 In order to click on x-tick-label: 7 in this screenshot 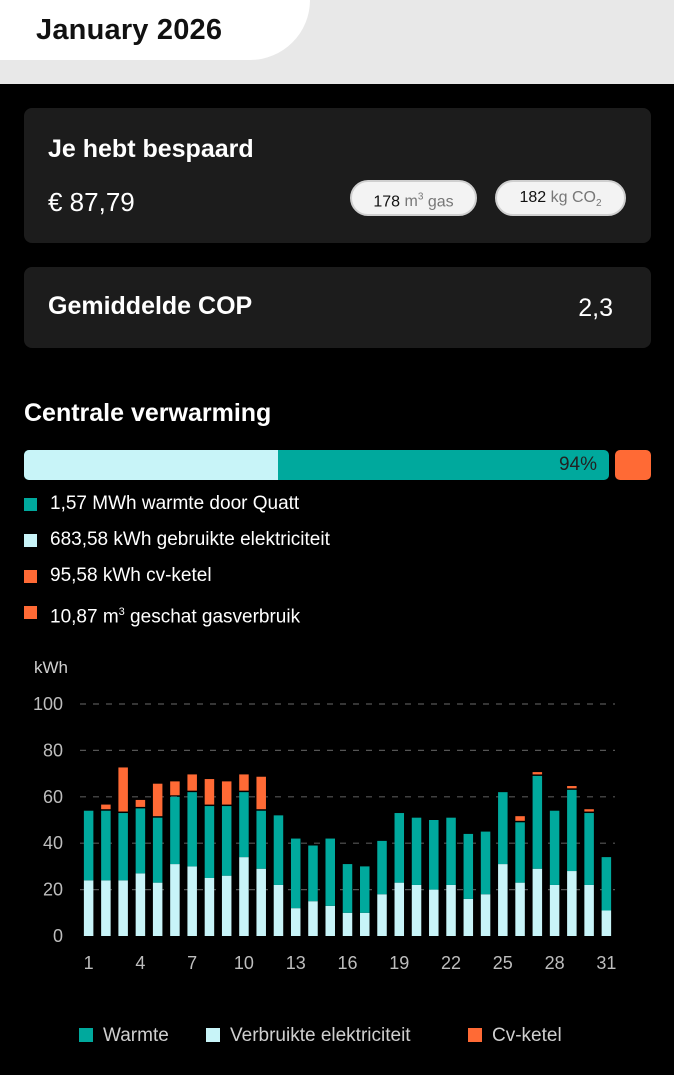, I will do `click(192, 963)`.